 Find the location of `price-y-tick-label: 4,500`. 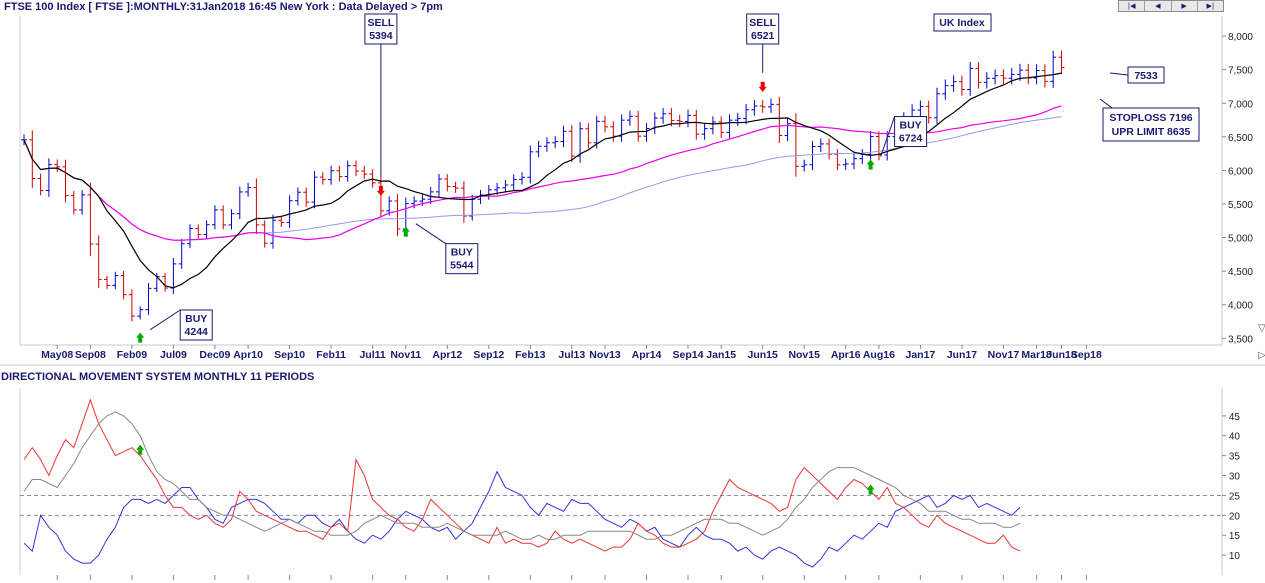

price-y-tick-label: 4,500 is located at coordinates (1240, 272).